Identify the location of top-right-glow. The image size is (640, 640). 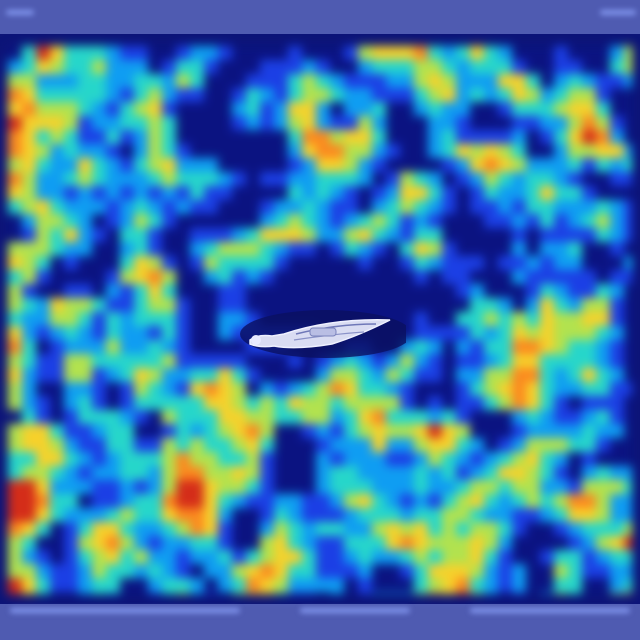
(618, 12).